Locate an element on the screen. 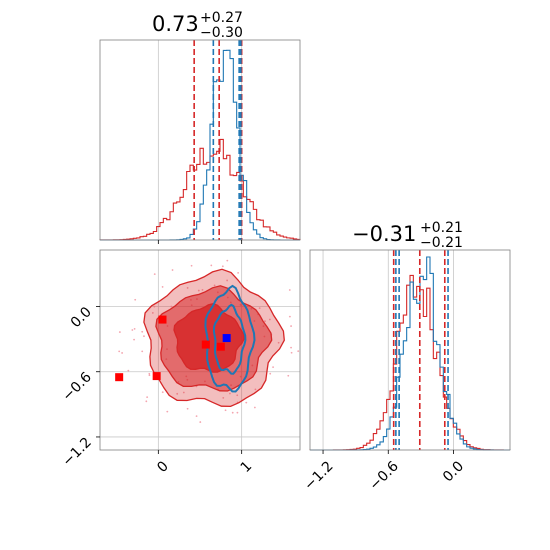 The width and height of the screenshot is (550, 550). panel-frame-hist-param1 is located at coordinates (410, 350).